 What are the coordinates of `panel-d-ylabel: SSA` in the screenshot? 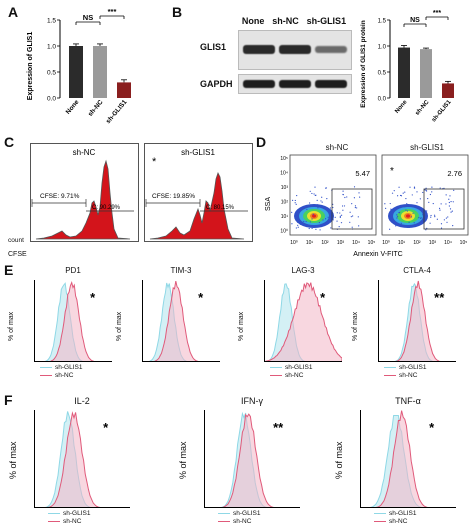 It's located at (268, 204).